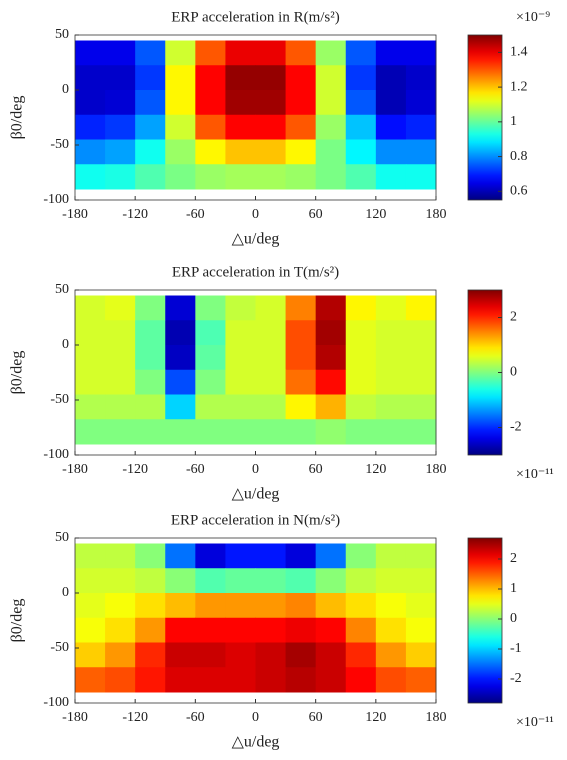 This screenshot has height=760, width=567. Describe the element at coordinates (17, 373) in the screenshot. I see `y-axis-label: β0/deg` at that location.